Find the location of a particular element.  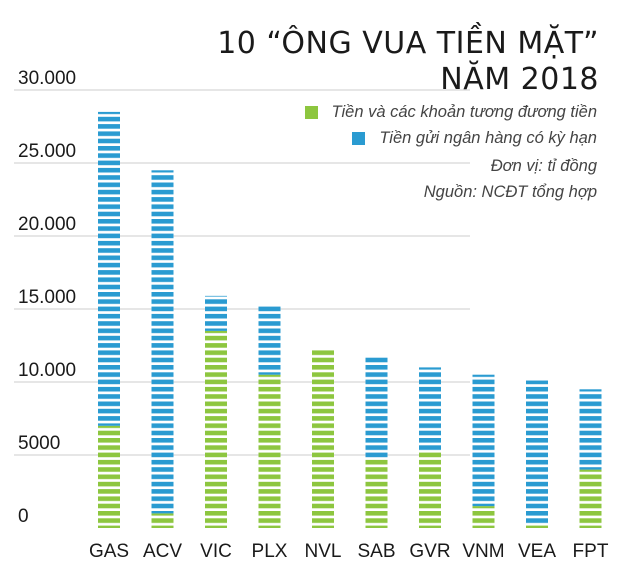

bar-deposit-gvr is located at coordinates (430, 409).